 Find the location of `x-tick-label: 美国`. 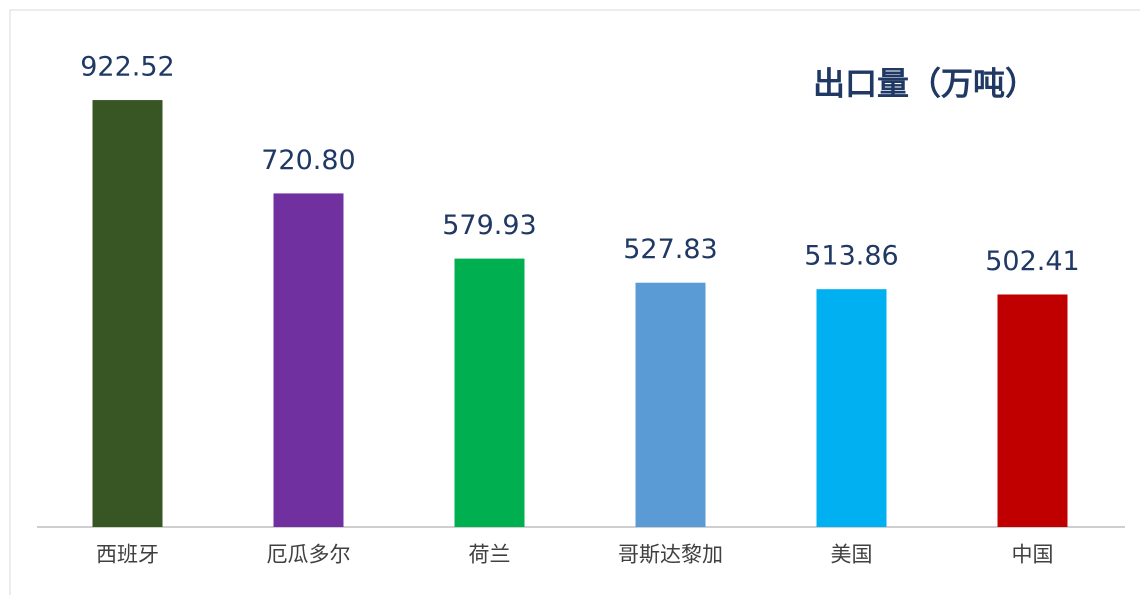

x-tick-label: 美国 is located at coordinates (852, 555).